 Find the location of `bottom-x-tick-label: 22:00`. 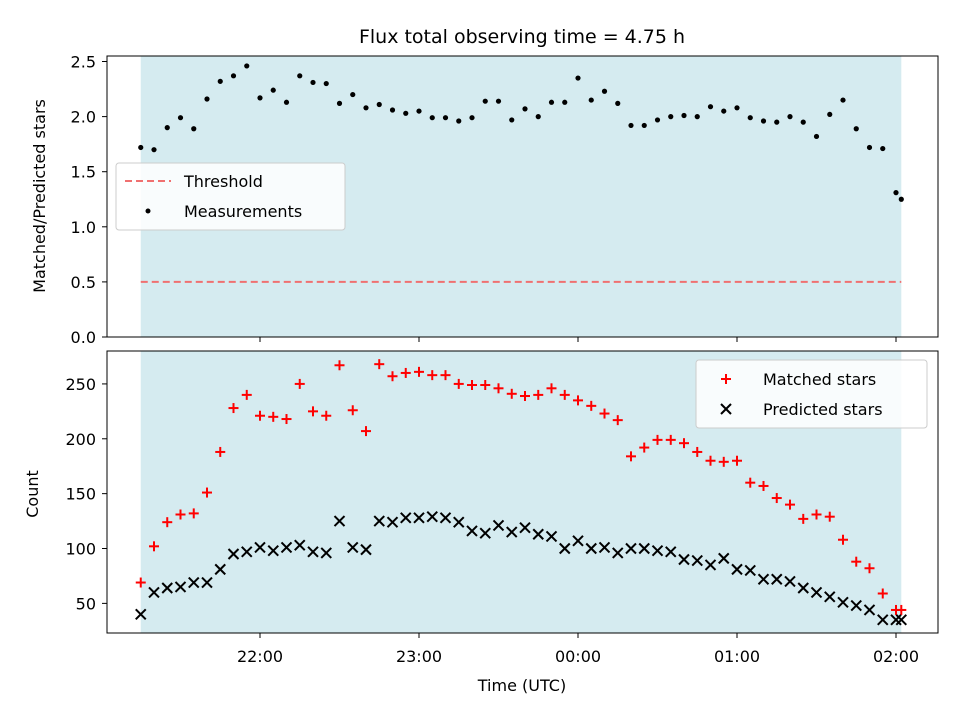

bottom-x-tick-label: 22:00 is located at coordinates (260, 656).